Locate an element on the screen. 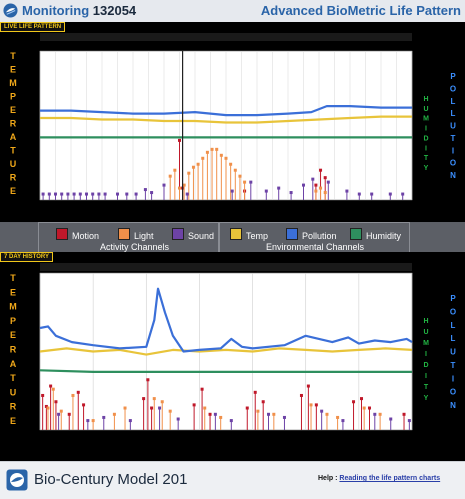  legend-item-motion: Motion is located at coordinates (77, 234).